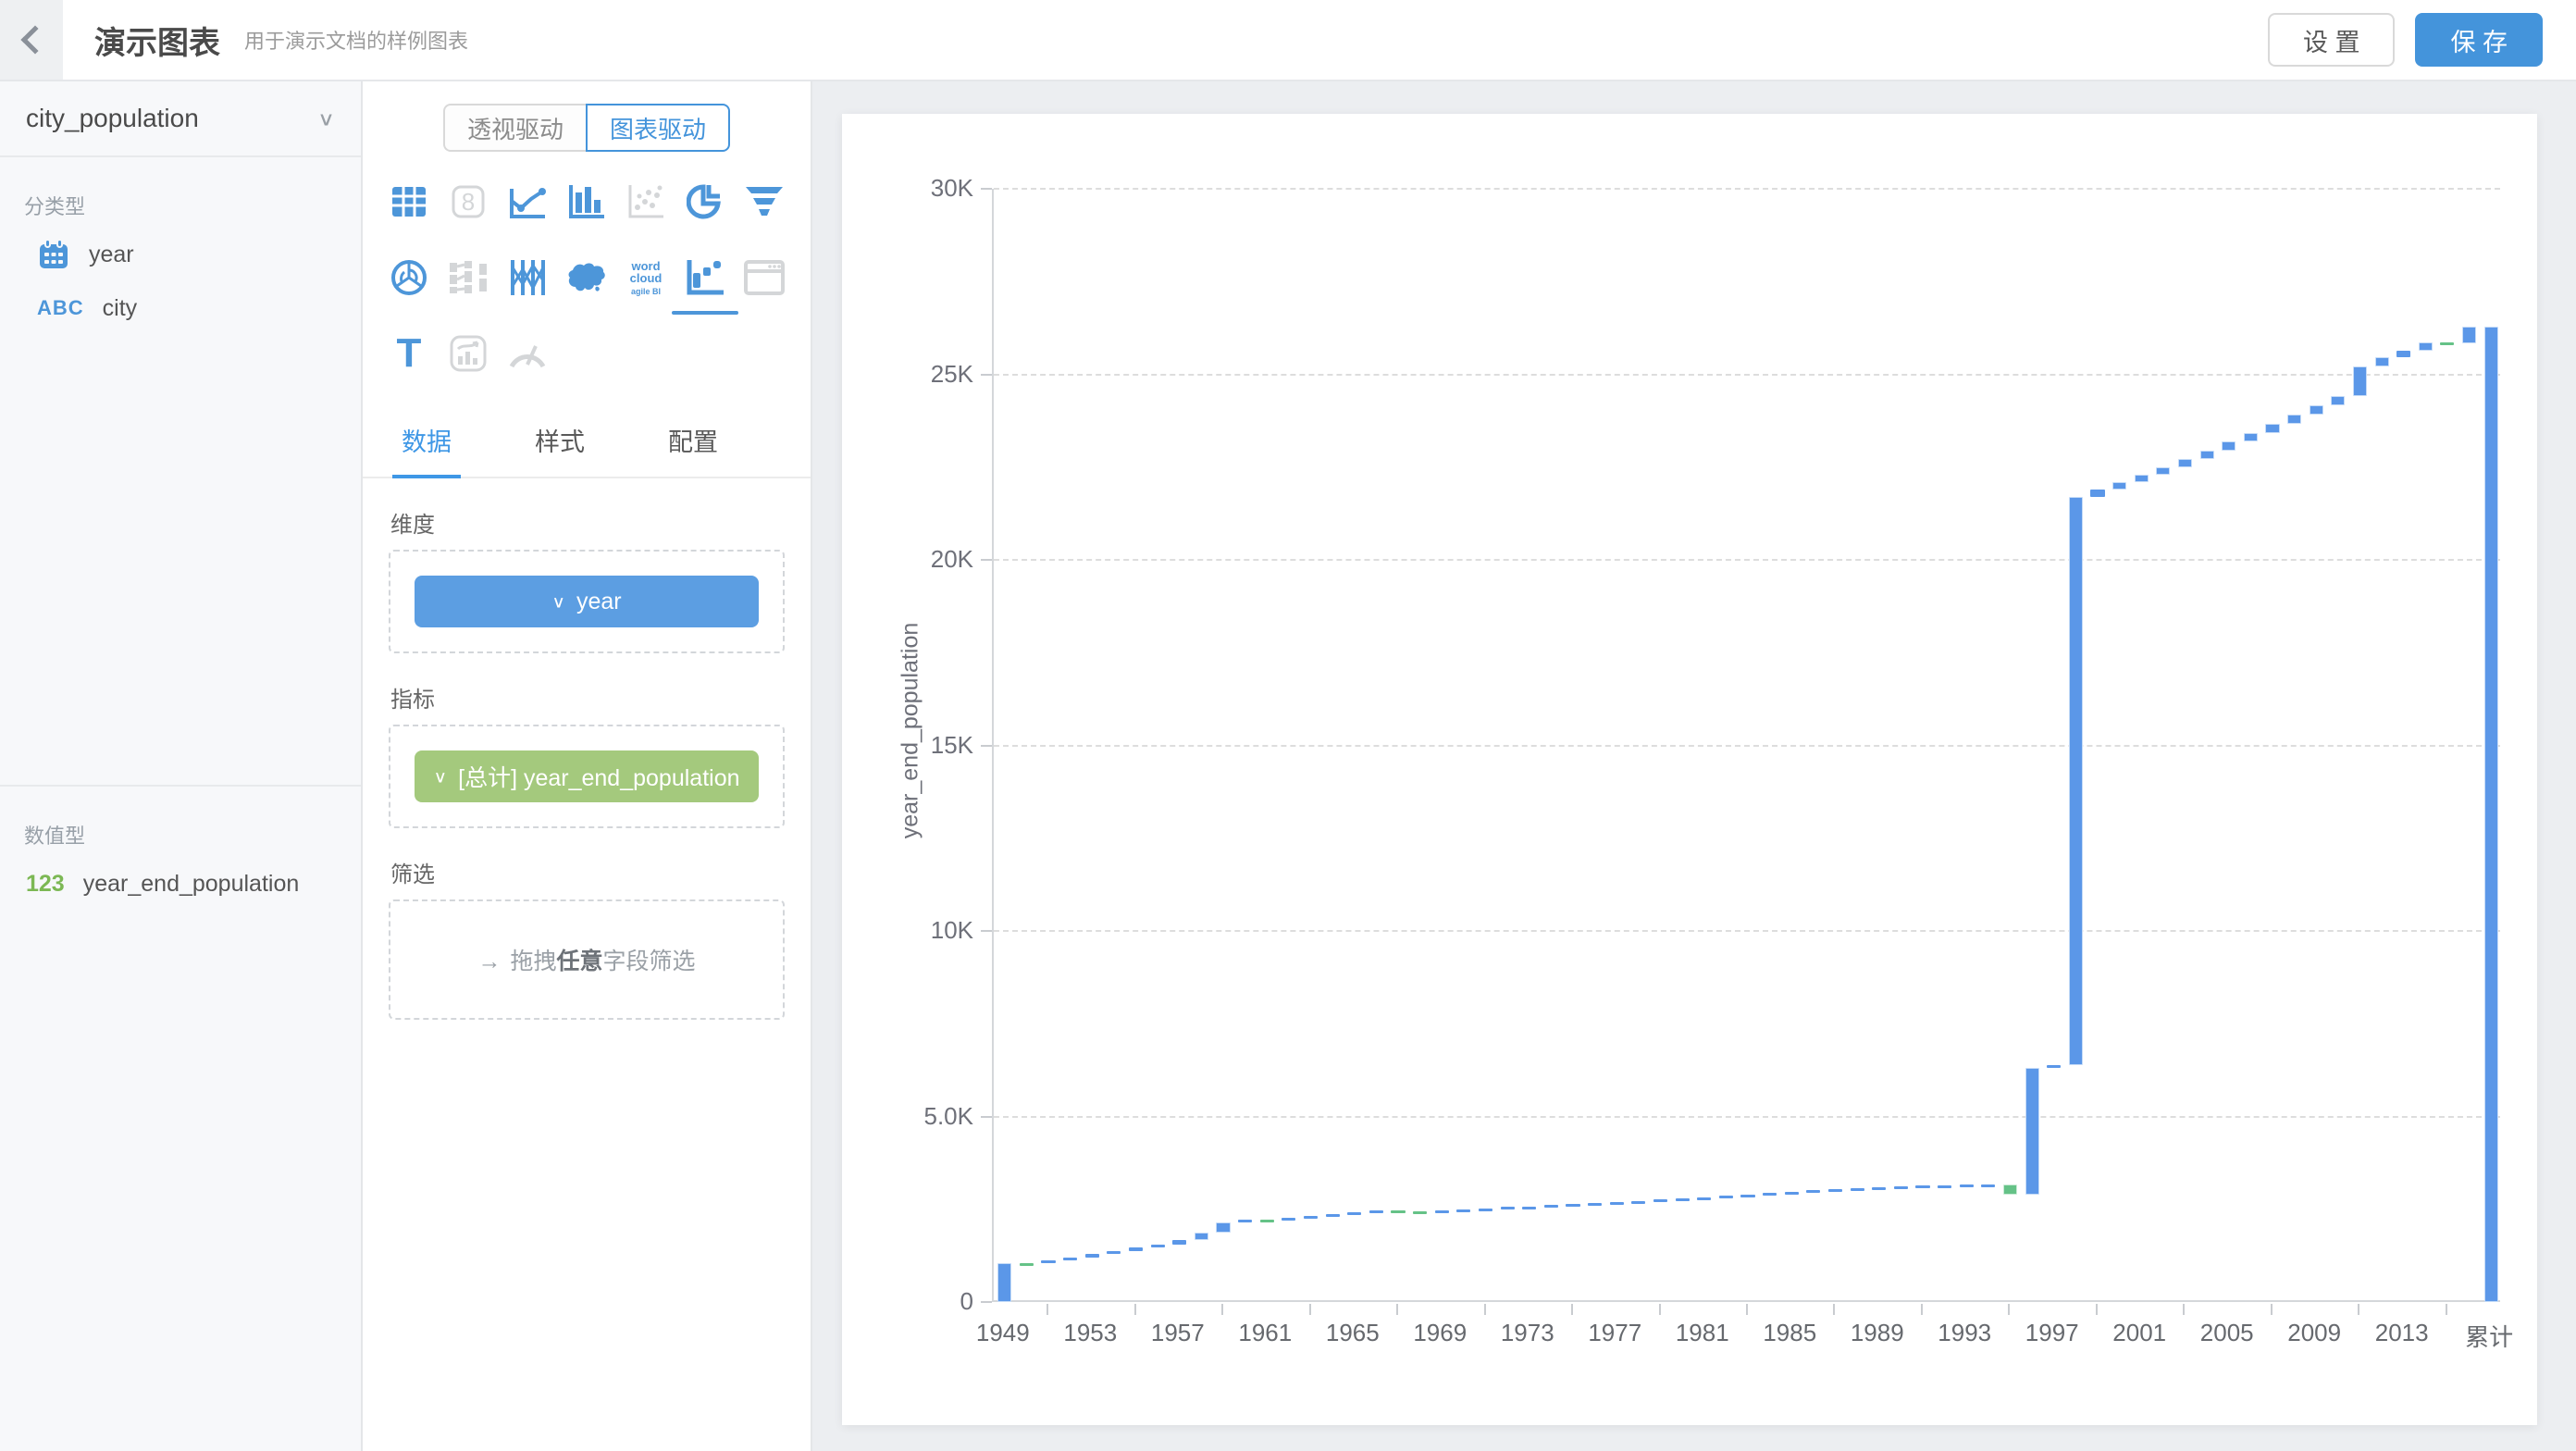 This screenshot has height=1451, width=2576. I want to click on tab-data: 数据, so click(426, 442).